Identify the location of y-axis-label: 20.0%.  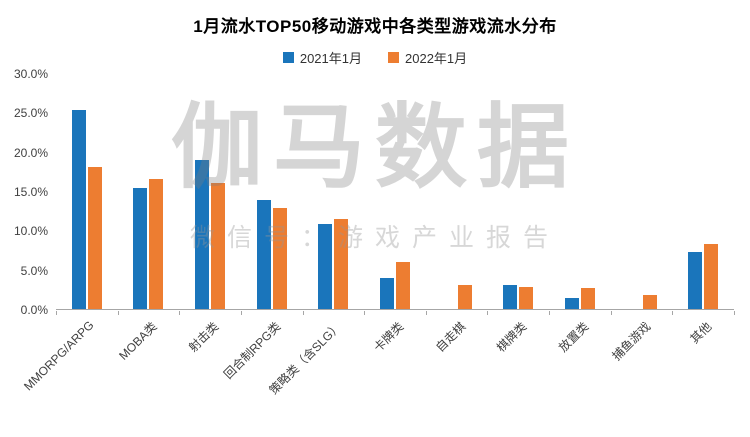
(30, 152).